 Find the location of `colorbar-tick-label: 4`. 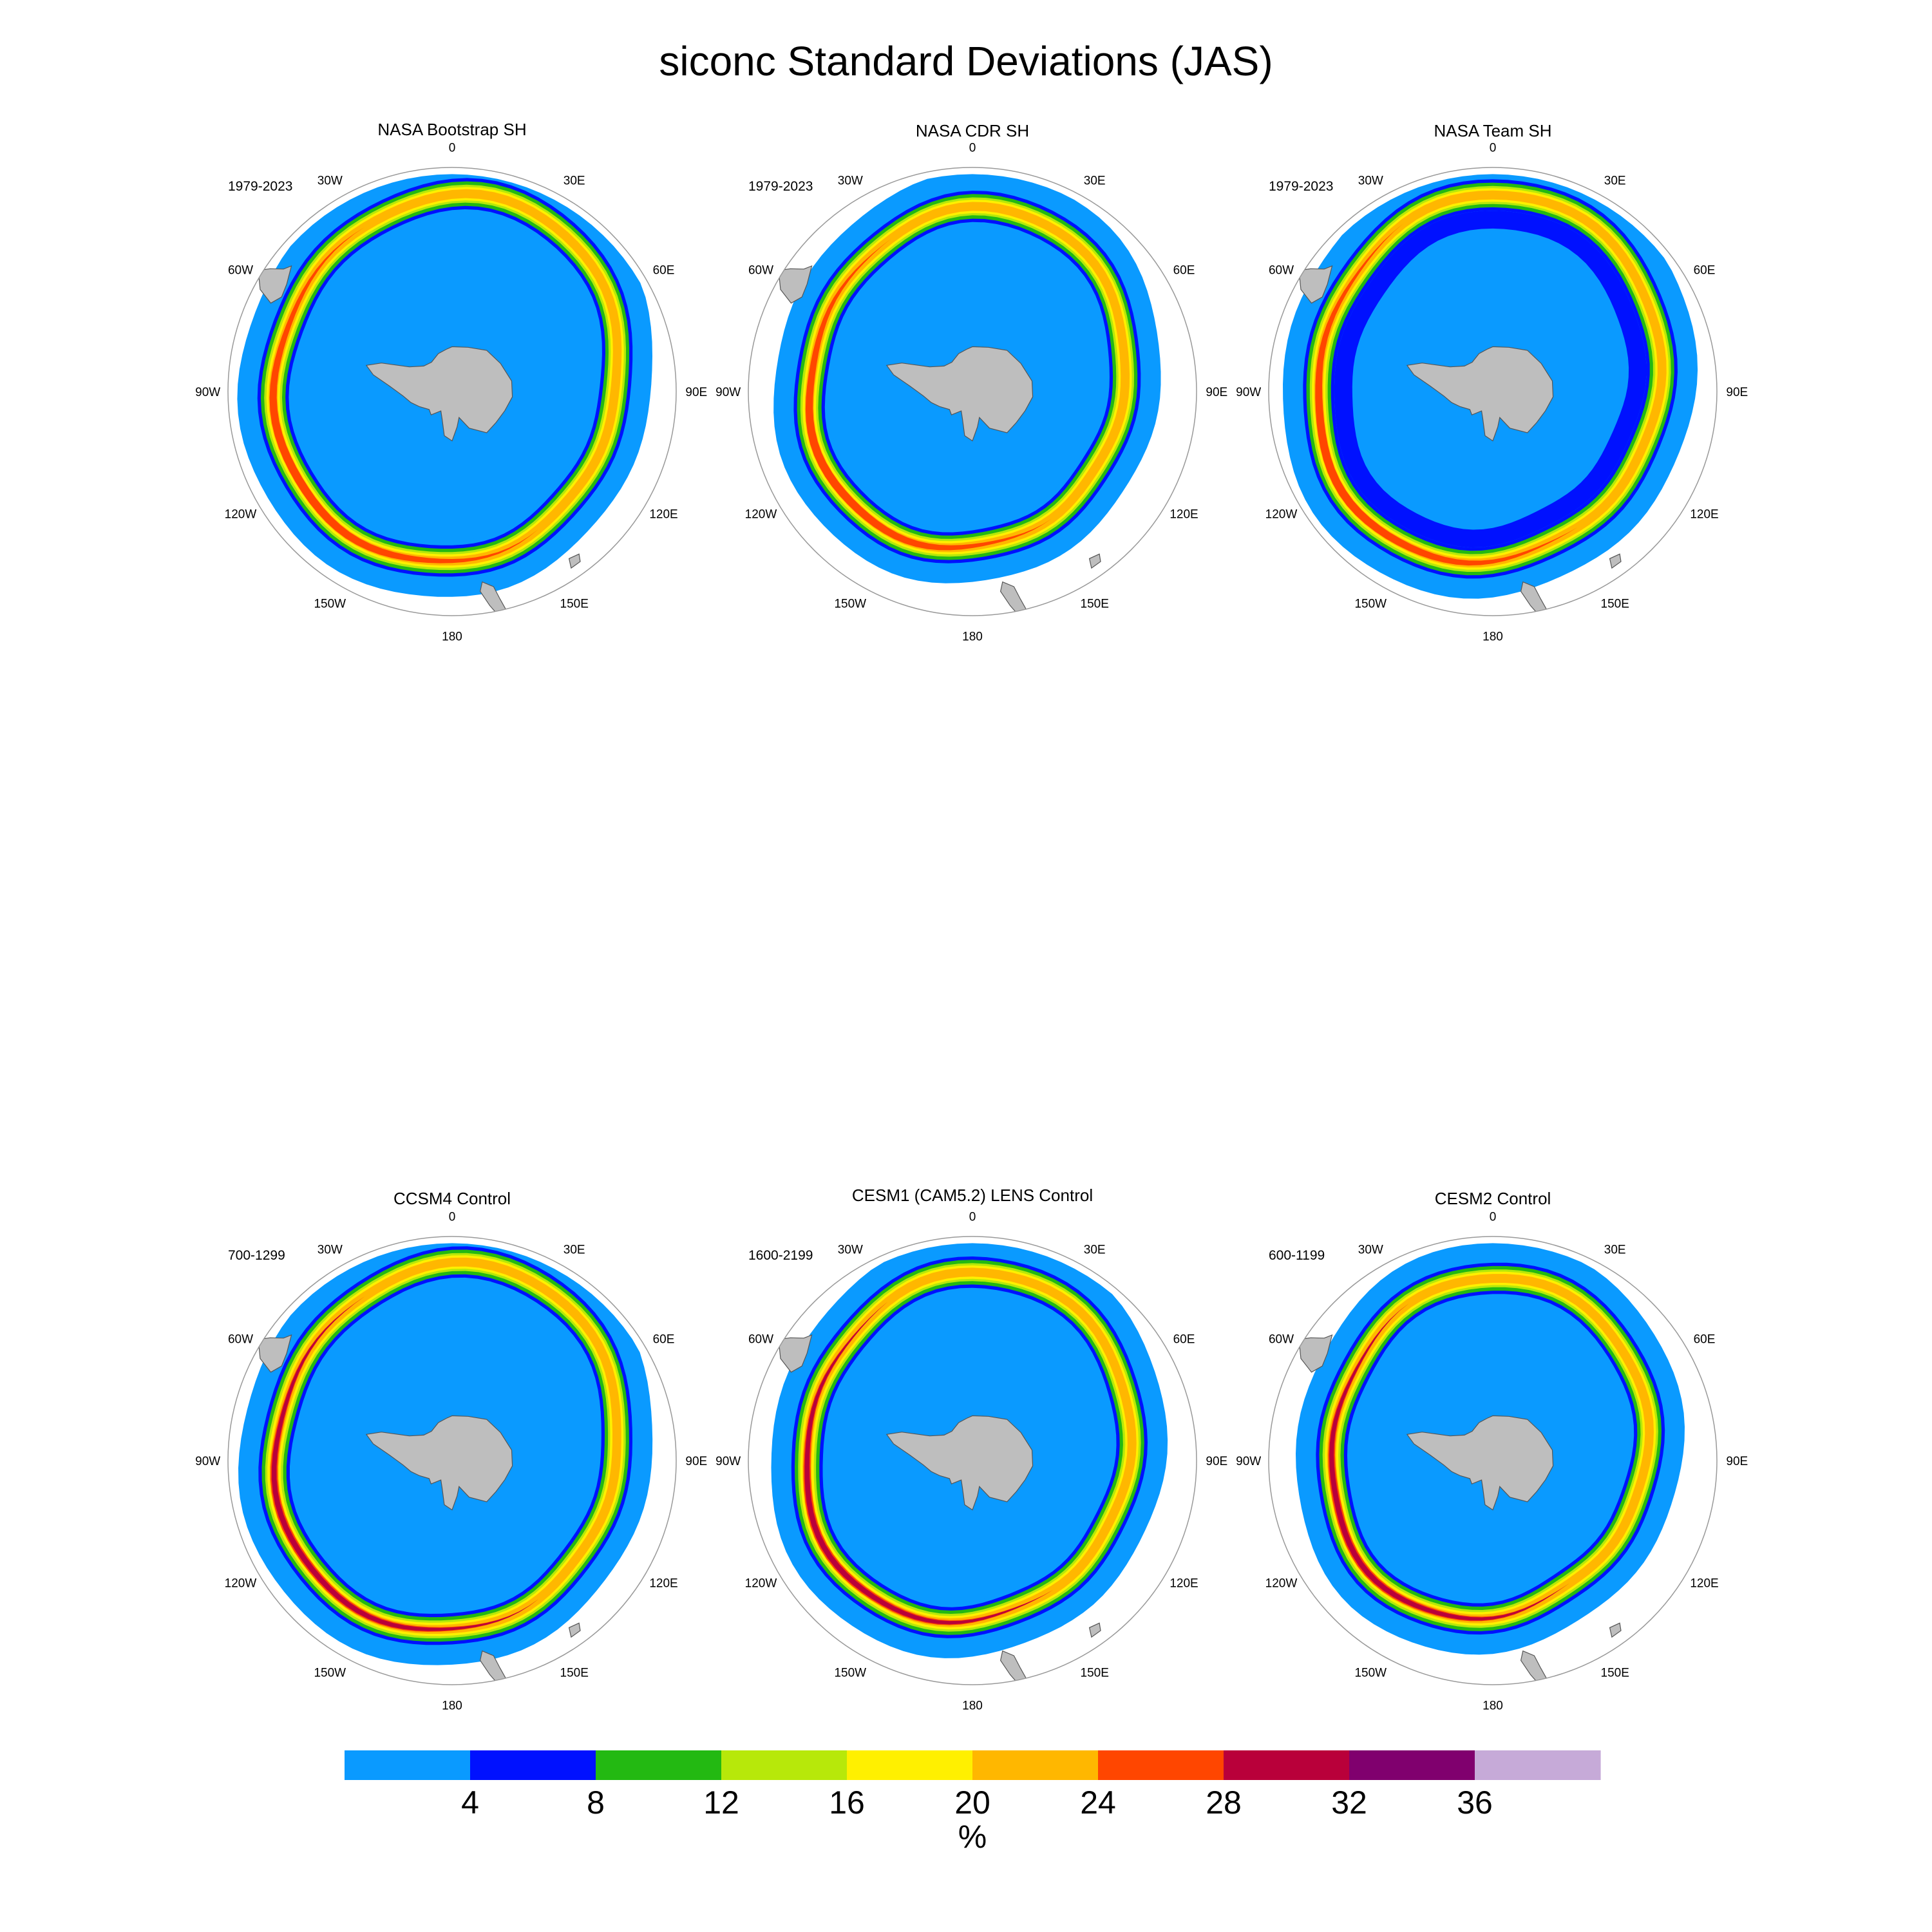

colorbar-tick-label: 4 is located at coordinates (470, 1803).